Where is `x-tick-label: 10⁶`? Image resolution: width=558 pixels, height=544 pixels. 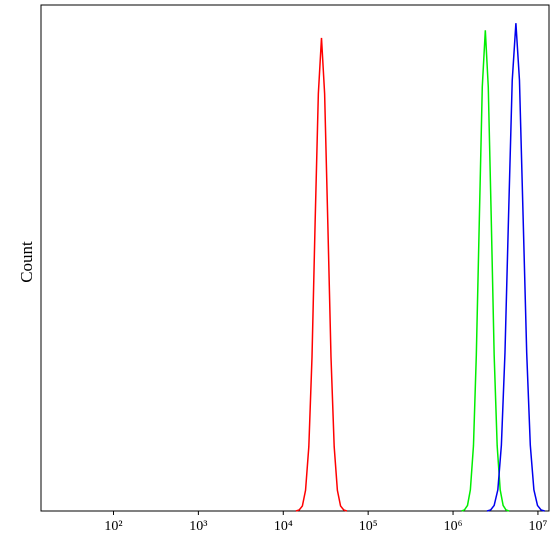
x-tick-label: 10⁶ is located at coordinates (453, 526).